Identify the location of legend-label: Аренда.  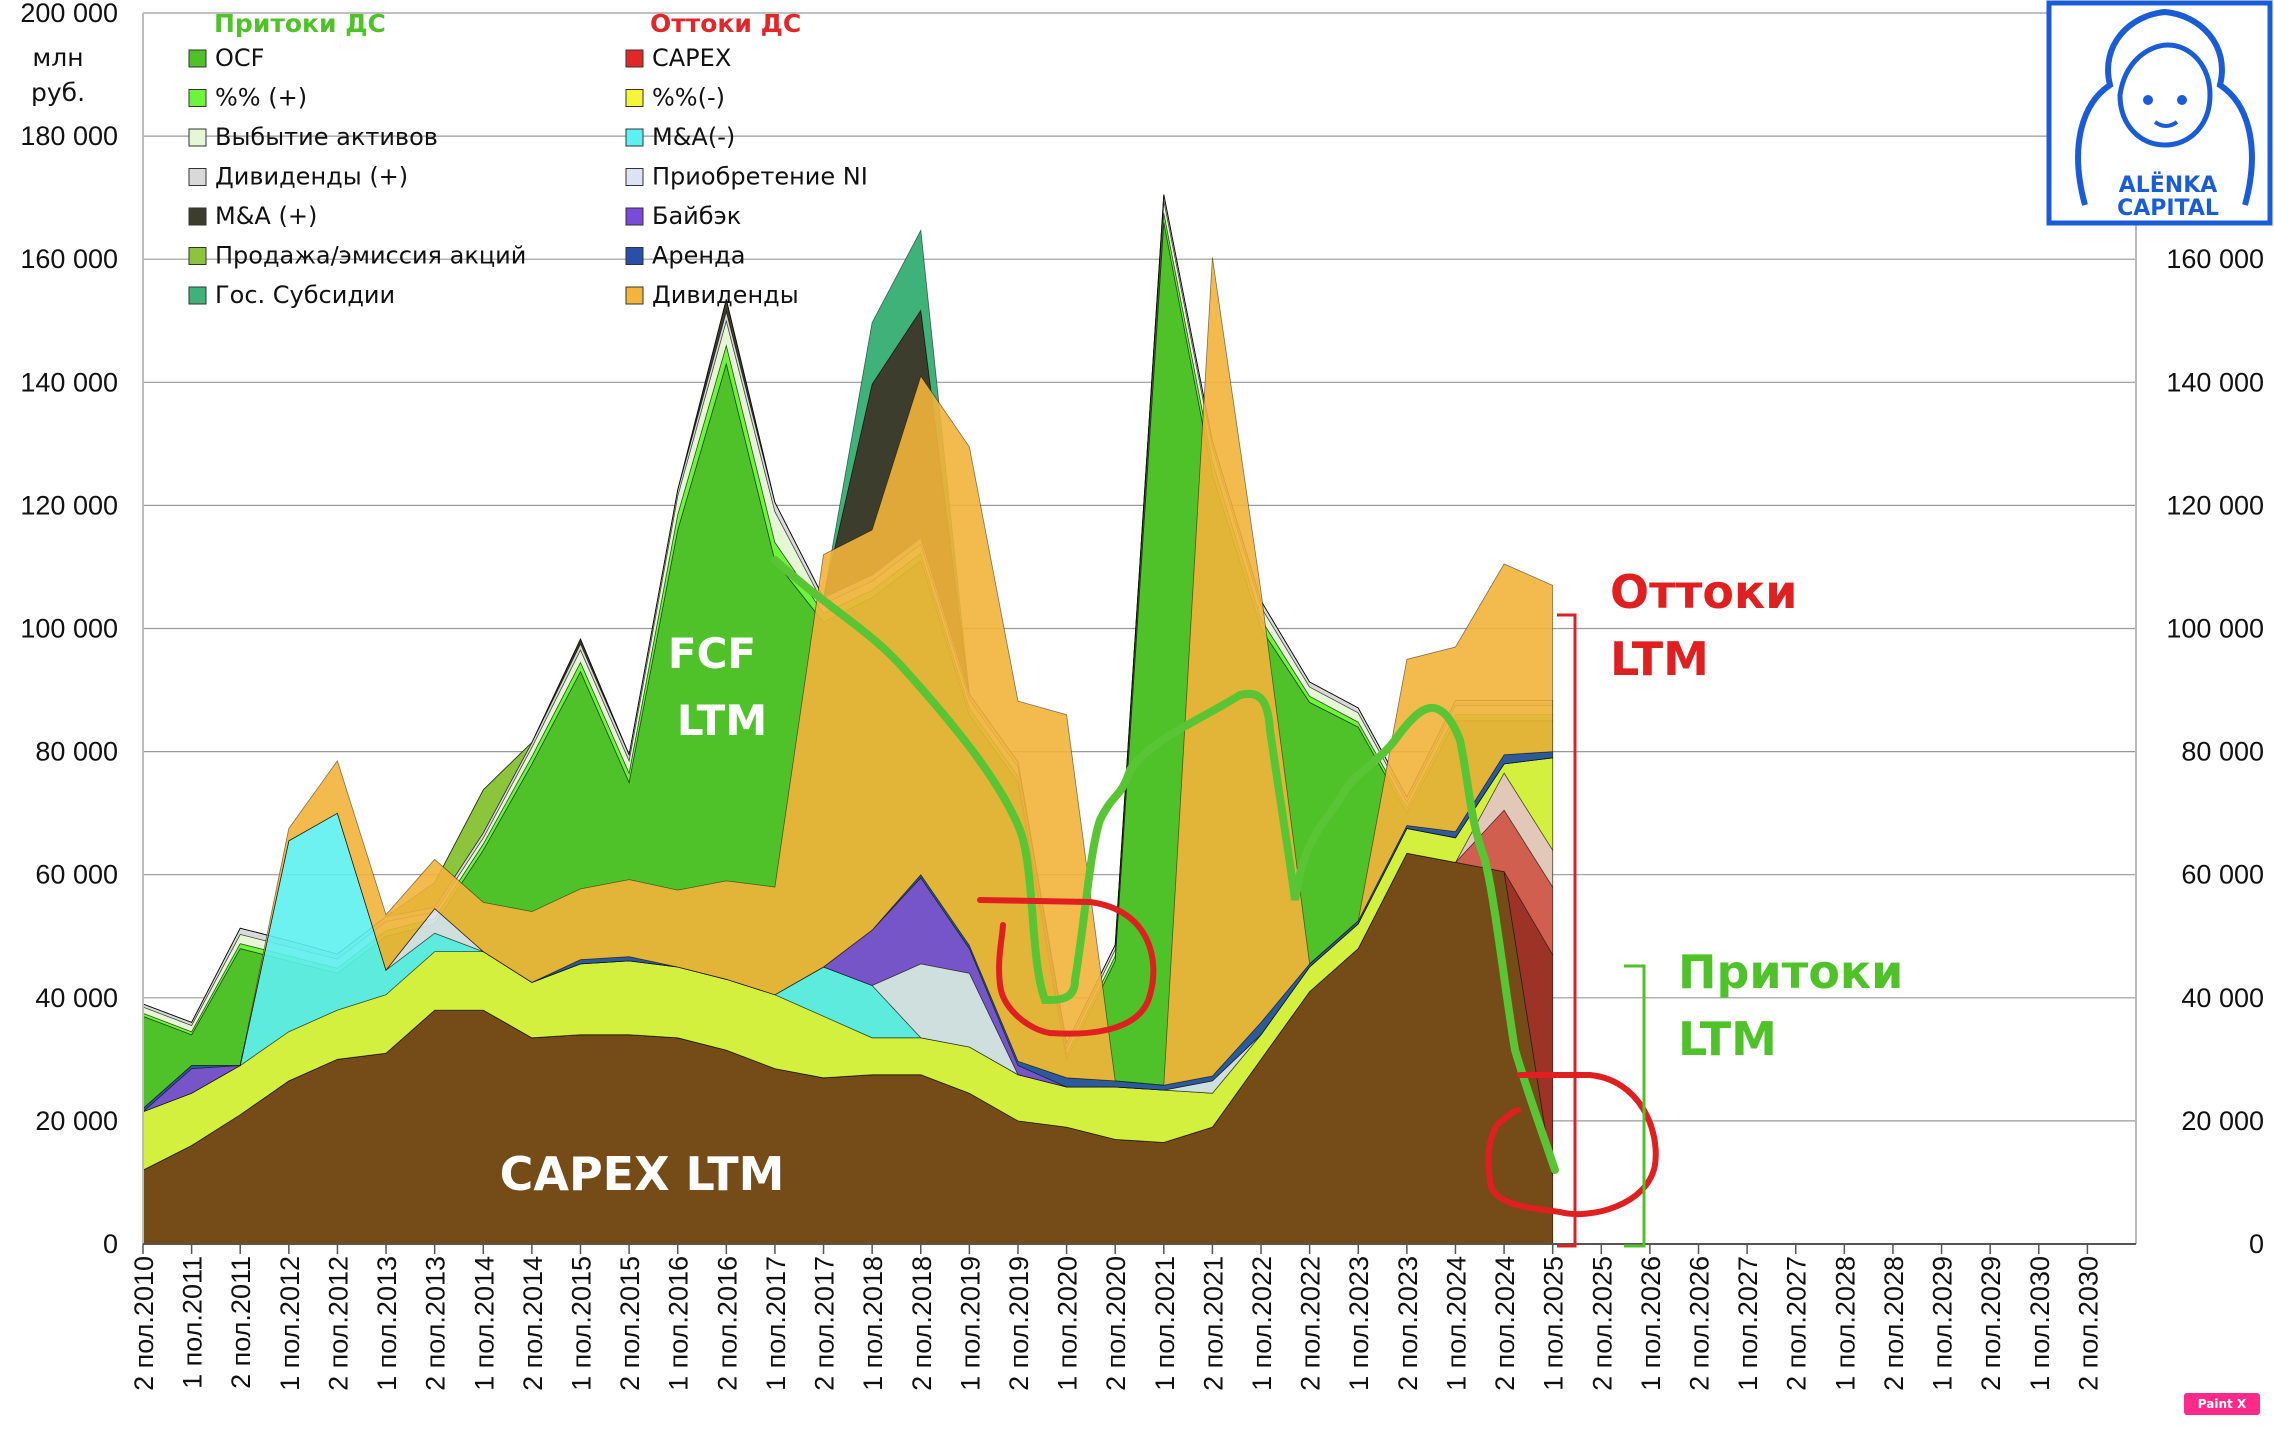
(698, 256).